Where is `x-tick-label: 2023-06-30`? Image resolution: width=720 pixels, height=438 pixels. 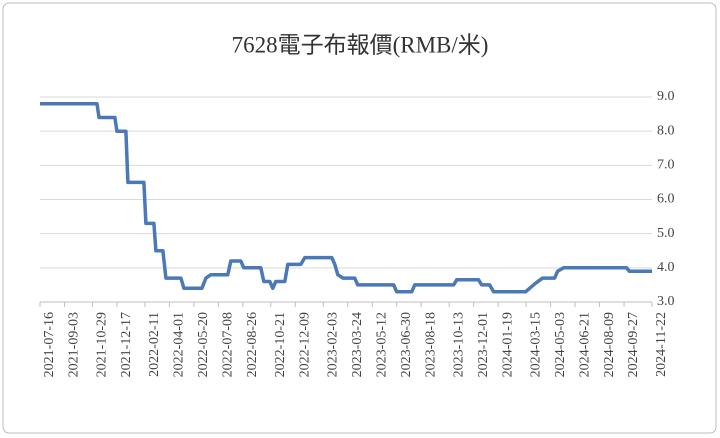 x-tick-label: 2023-06-30 is located at coordinates (406, 344).